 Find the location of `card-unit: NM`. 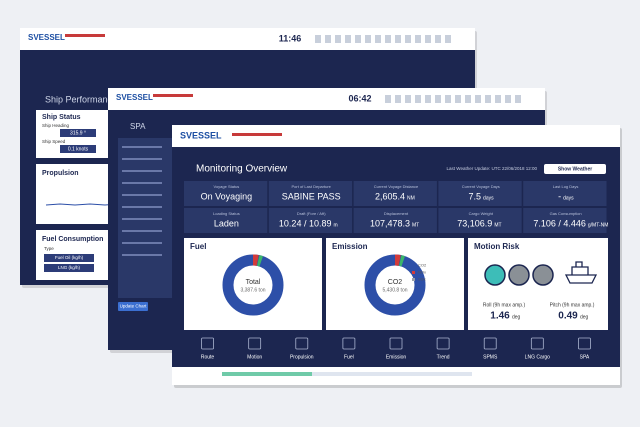

card-unit: NM is located at coordinates (411, 198).